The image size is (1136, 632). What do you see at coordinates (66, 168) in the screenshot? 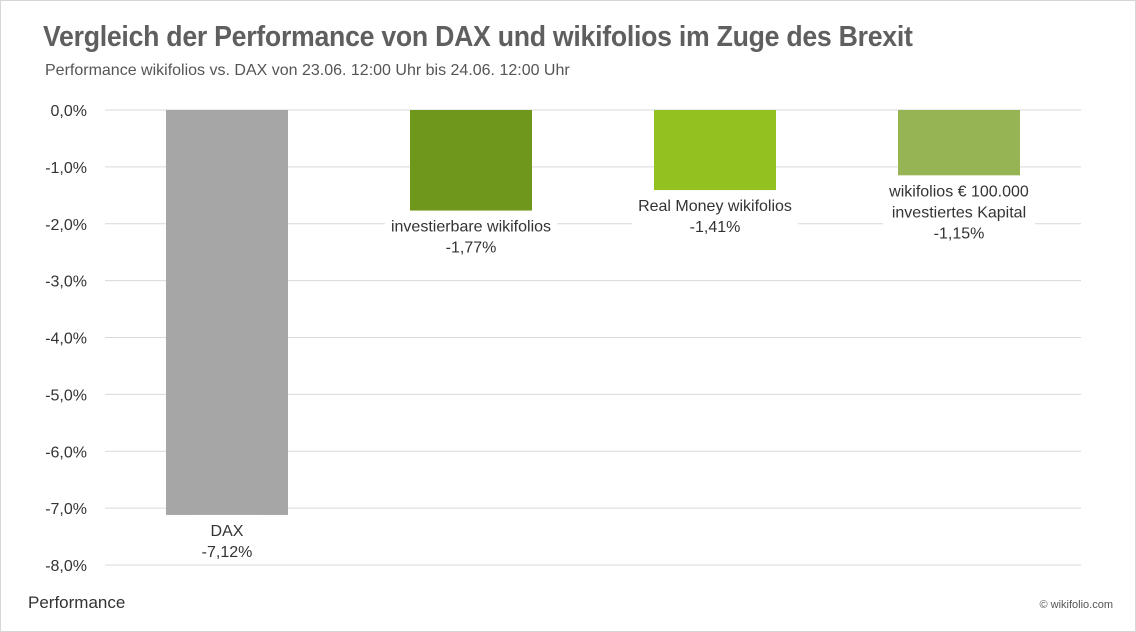
I see `y-tick-label: -1,0%` at bounding box center [66, 168].